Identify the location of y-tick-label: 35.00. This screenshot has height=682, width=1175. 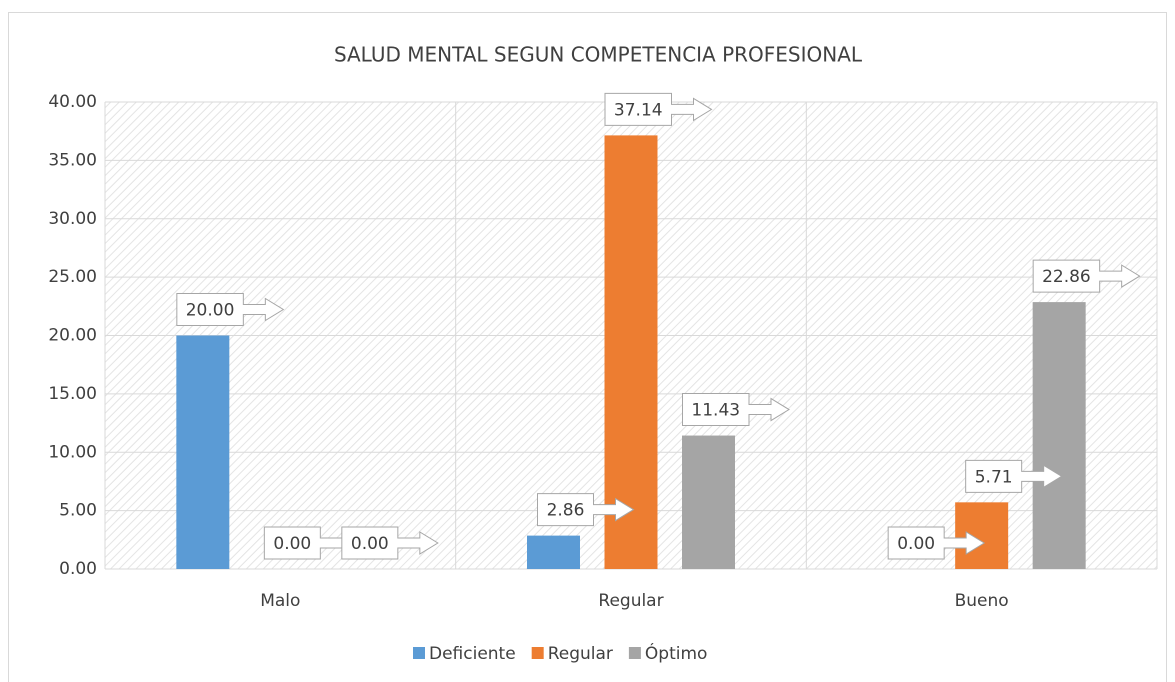
(72, 160).